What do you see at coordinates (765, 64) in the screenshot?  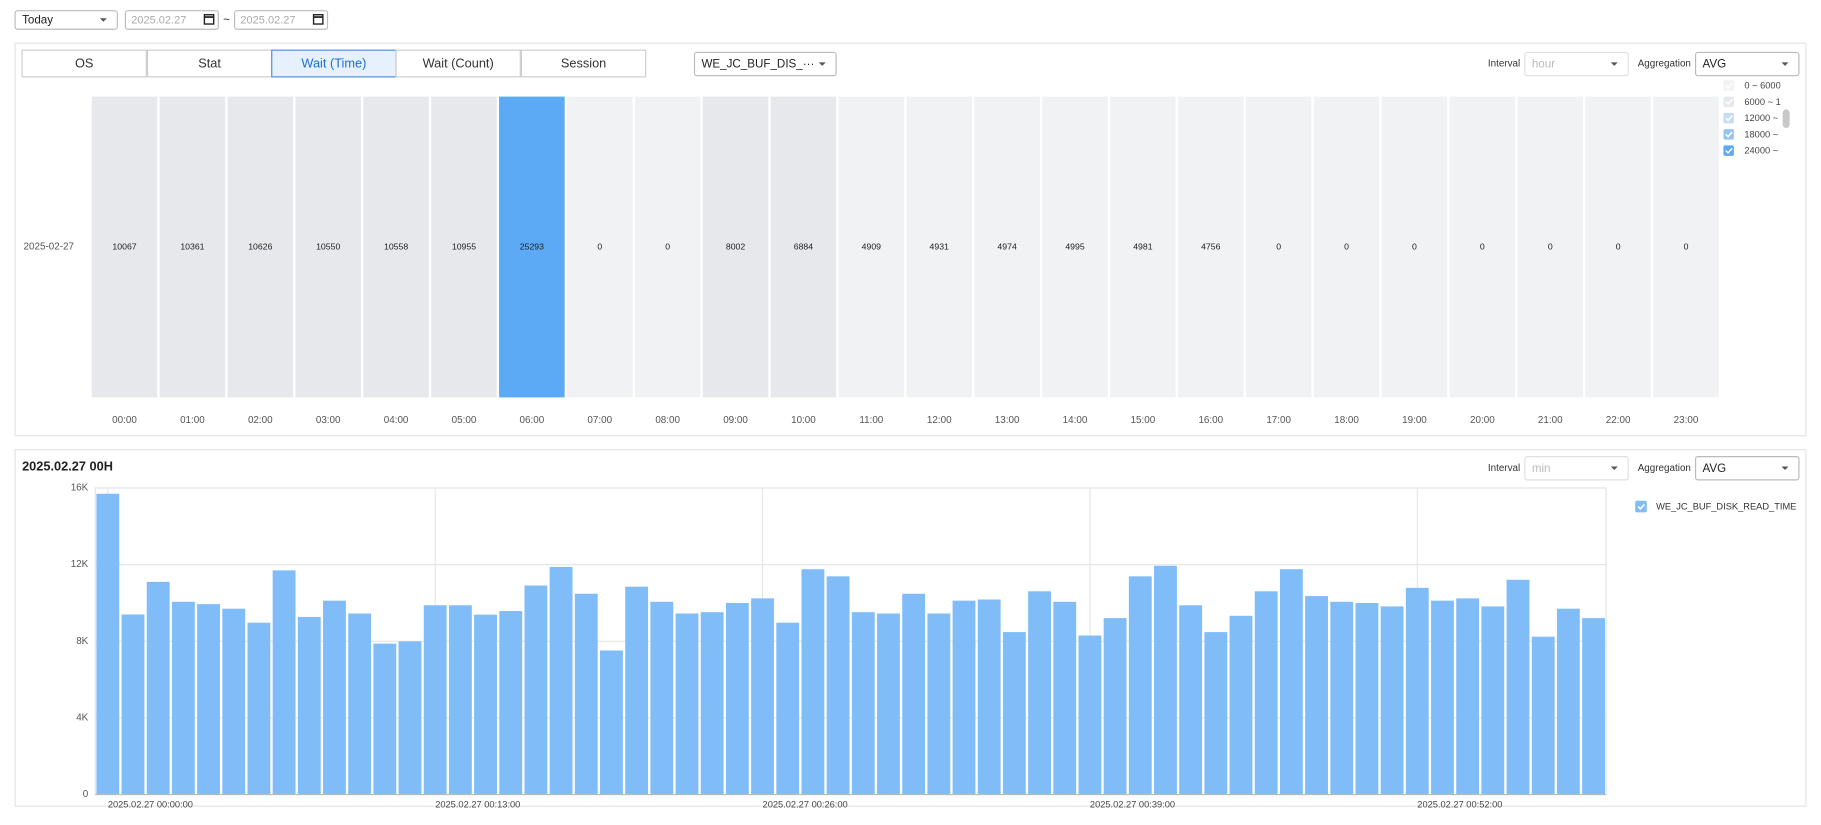 I see `metric-select` at bounding box center [765, 64].